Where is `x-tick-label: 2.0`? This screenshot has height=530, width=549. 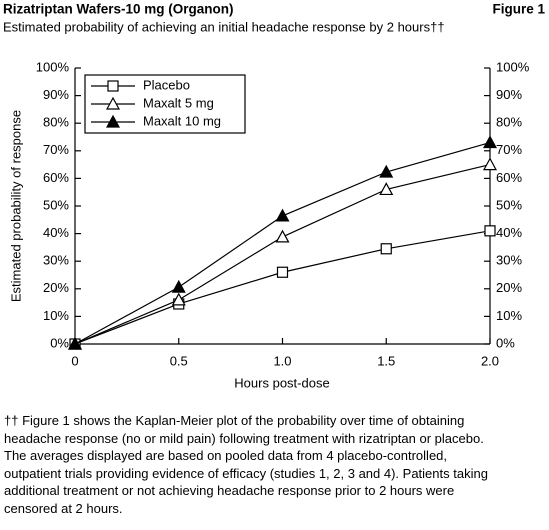 x-tick-label: 2.0 is located at coordinates (490, 360).